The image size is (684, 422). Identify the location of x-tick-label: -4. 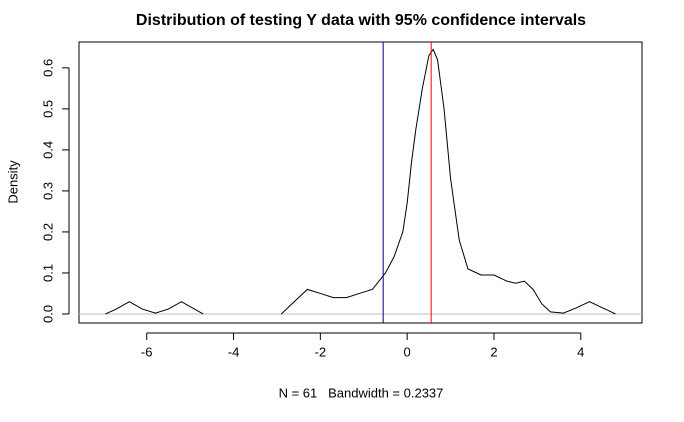
(234, 351).